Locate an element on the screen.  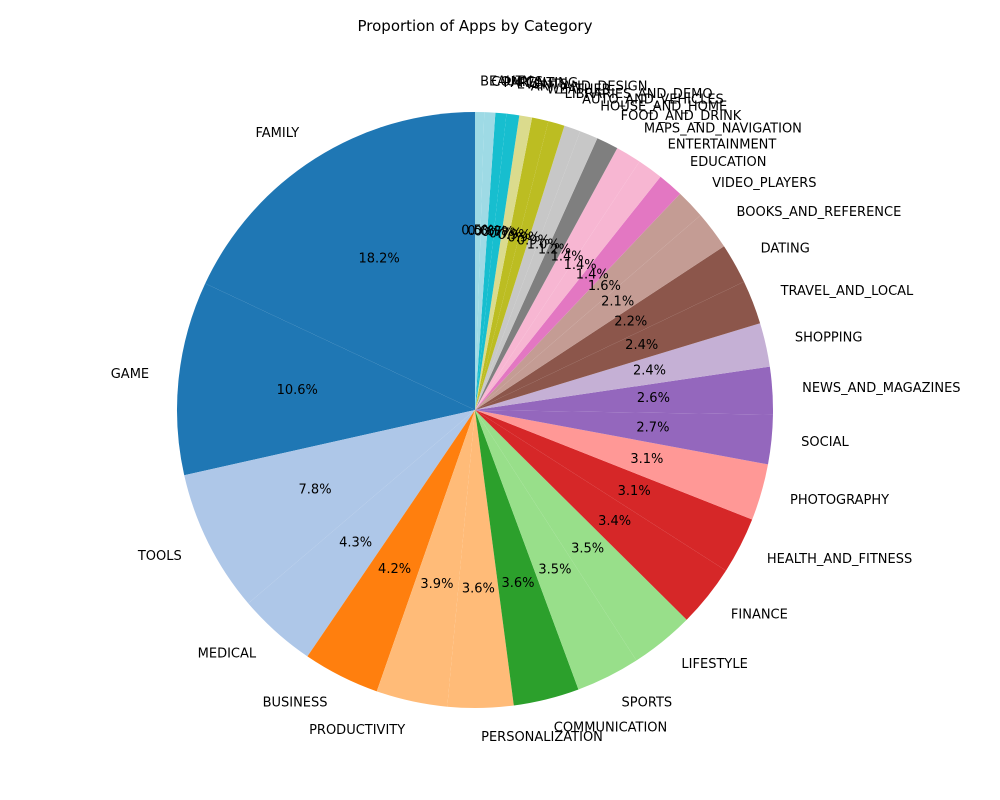
percent-label: 3.6% is located at coordinates (478, 588).